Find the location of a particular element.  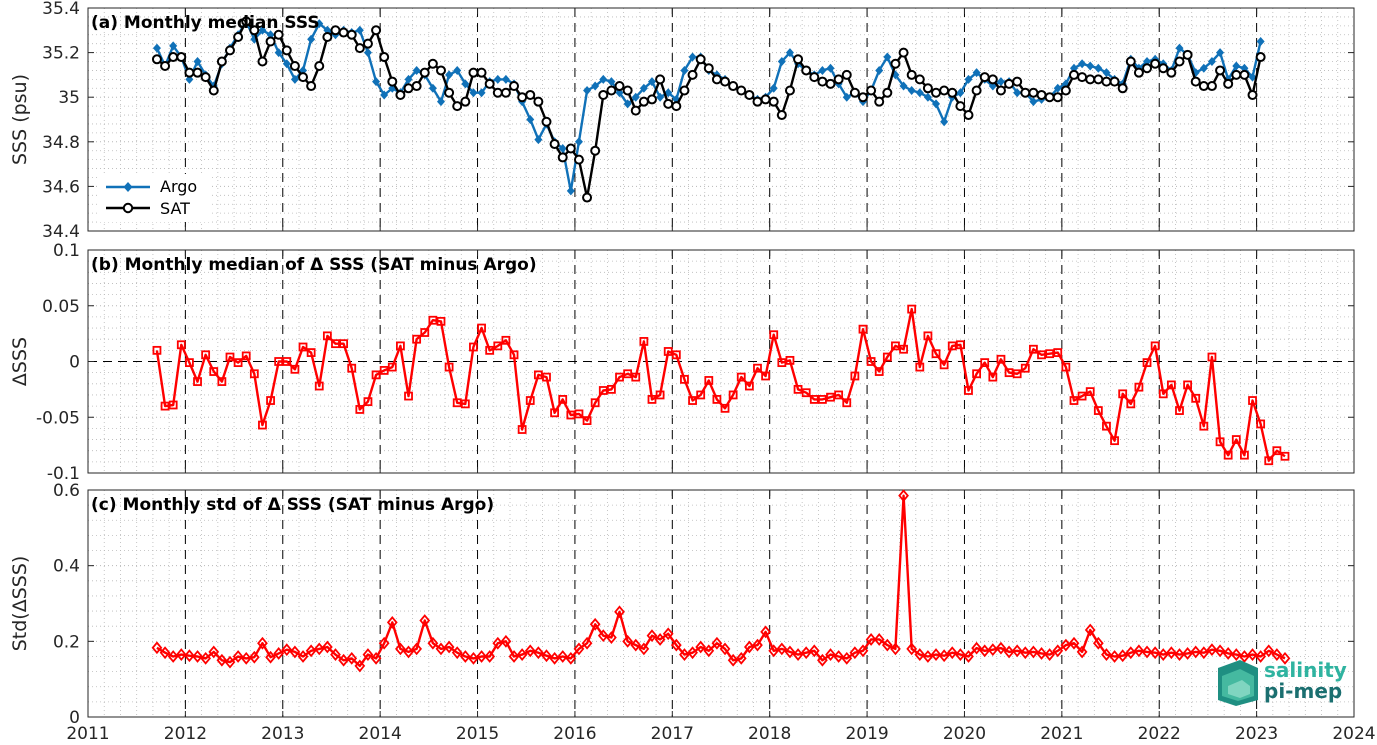

y-tick-label: 0.1 is located at coordinates (66, 251).